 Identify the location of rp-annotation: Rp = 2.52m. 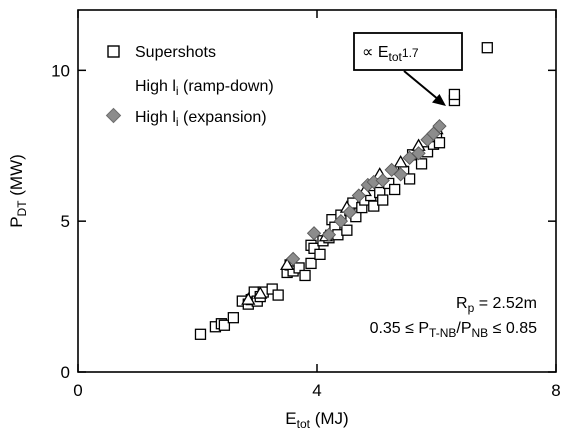
(496, 305).